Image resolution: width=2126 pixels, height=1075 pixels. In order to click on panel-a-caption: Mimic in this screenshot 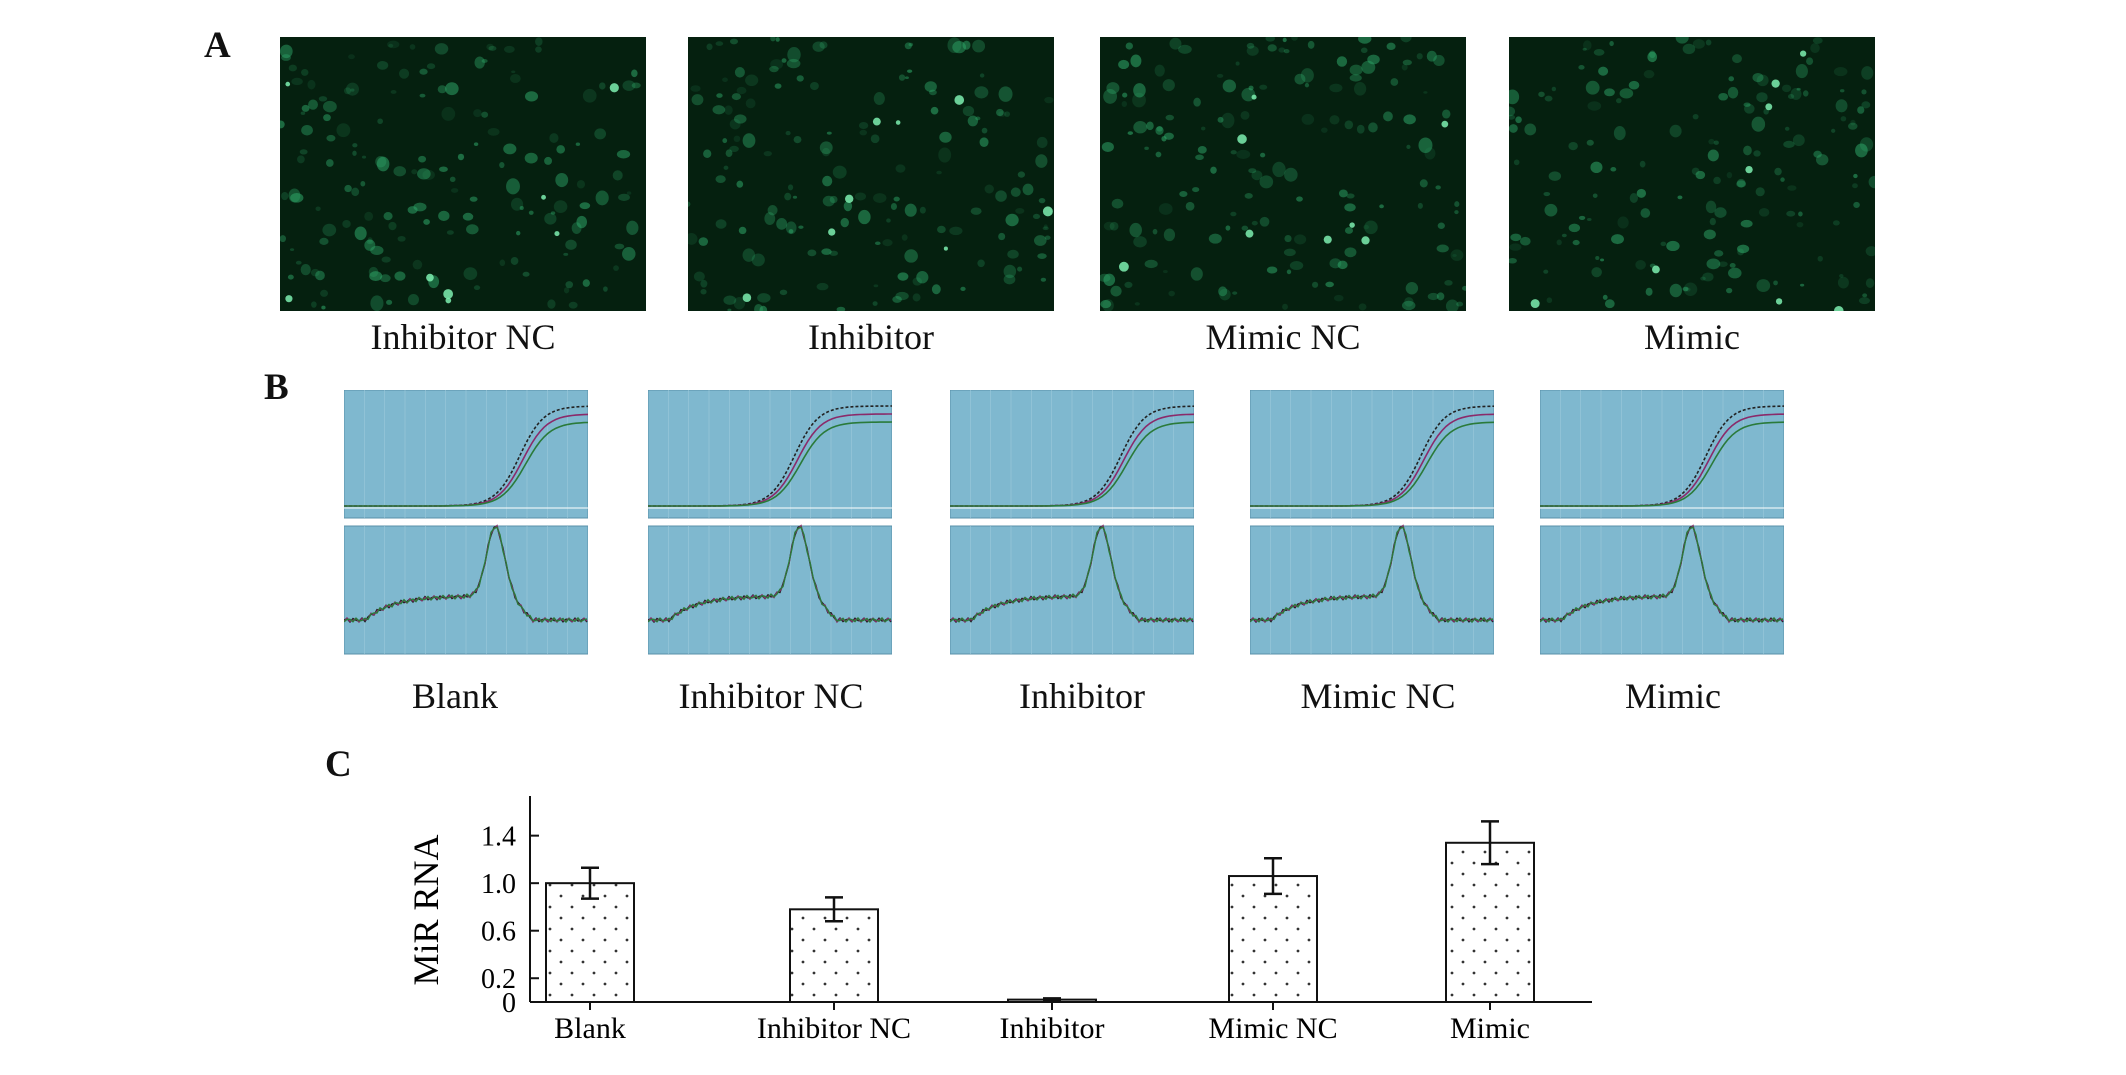, I will do `click(1692, 337)`.